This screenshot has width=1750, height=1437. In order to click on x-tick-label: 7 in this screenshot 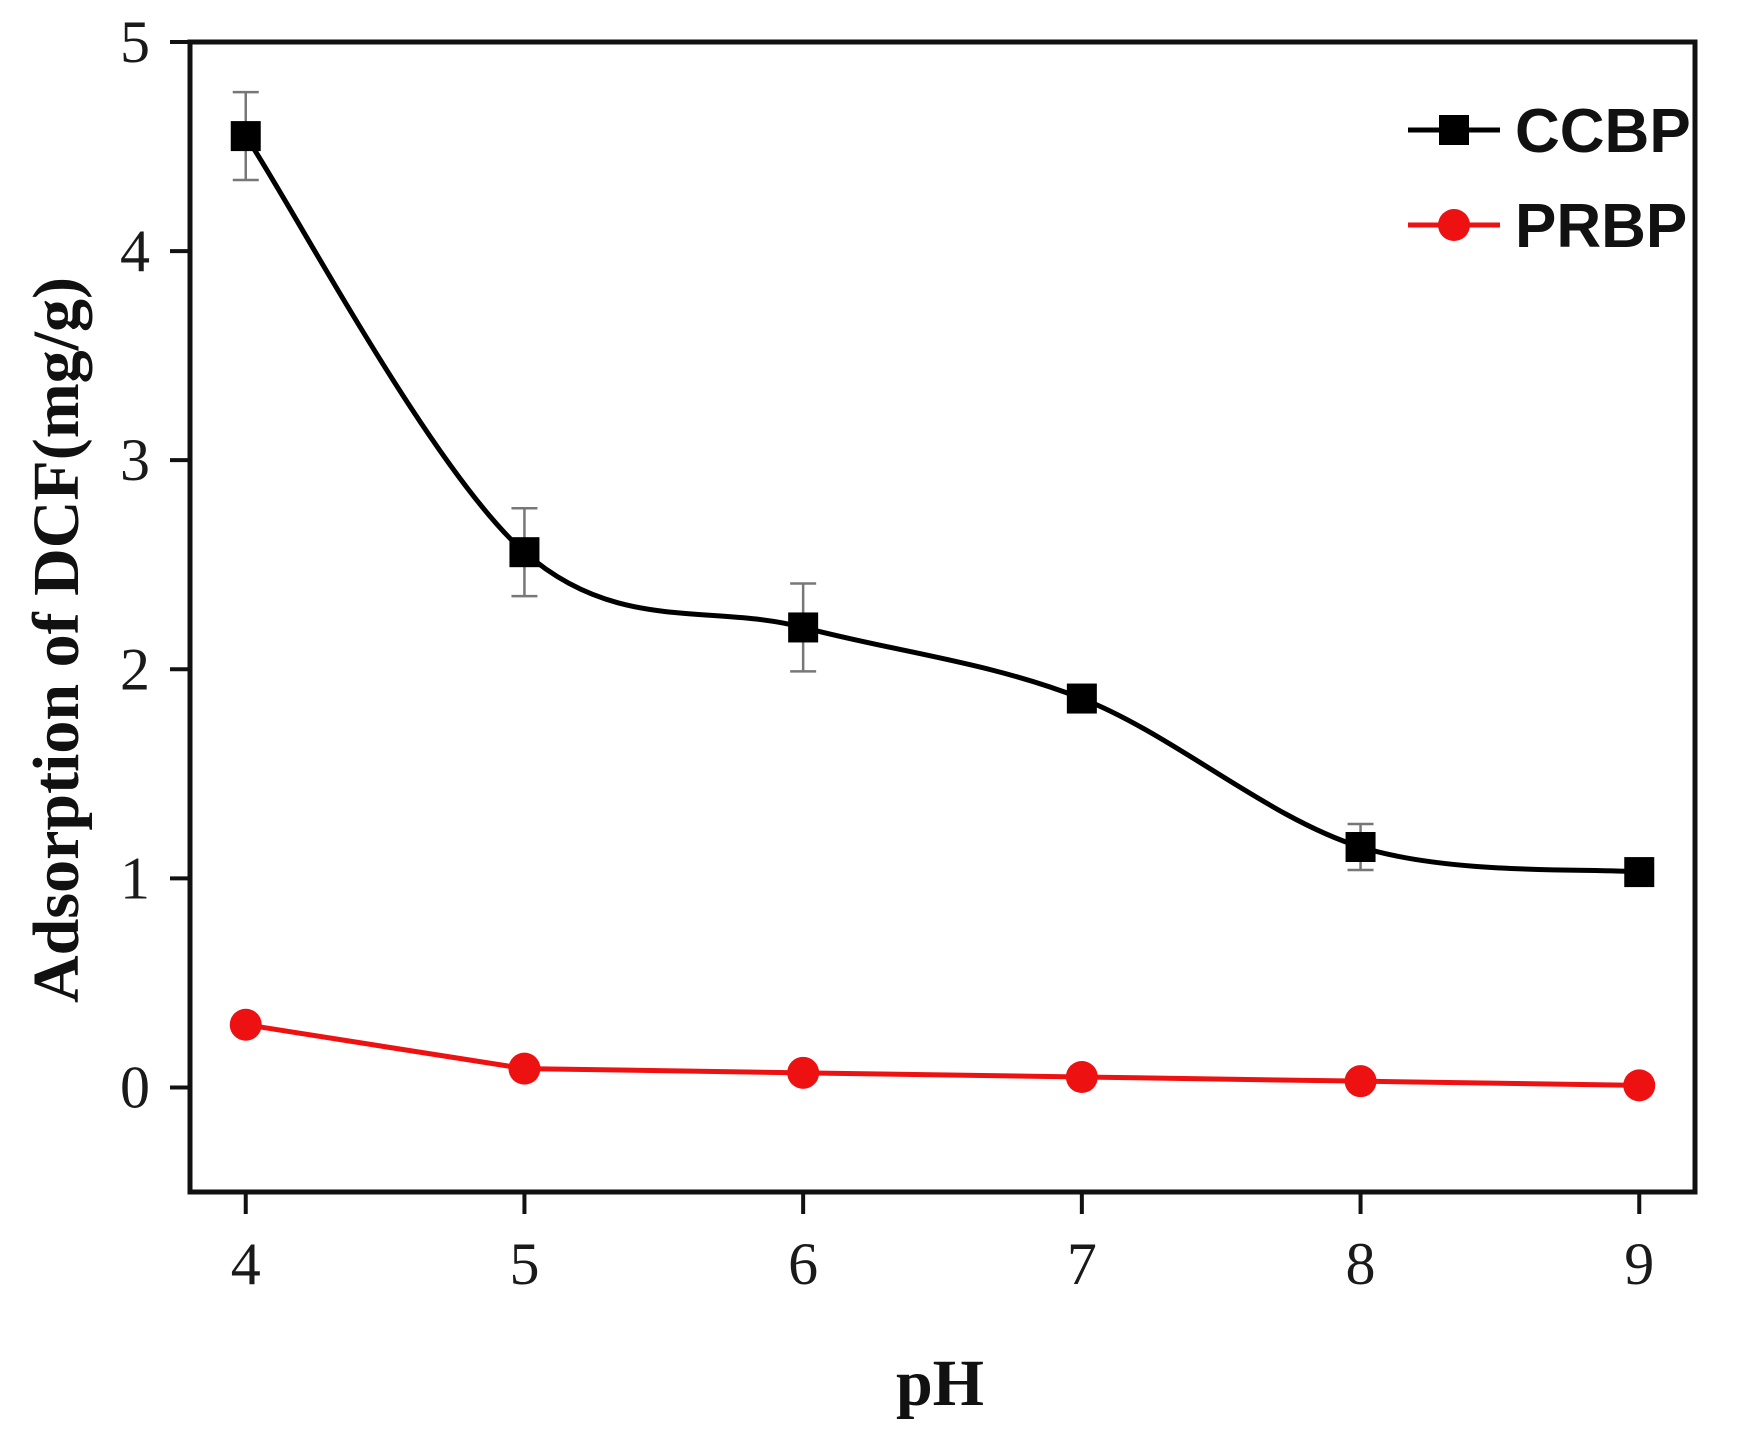, I will do `click(1082, 1264)`.